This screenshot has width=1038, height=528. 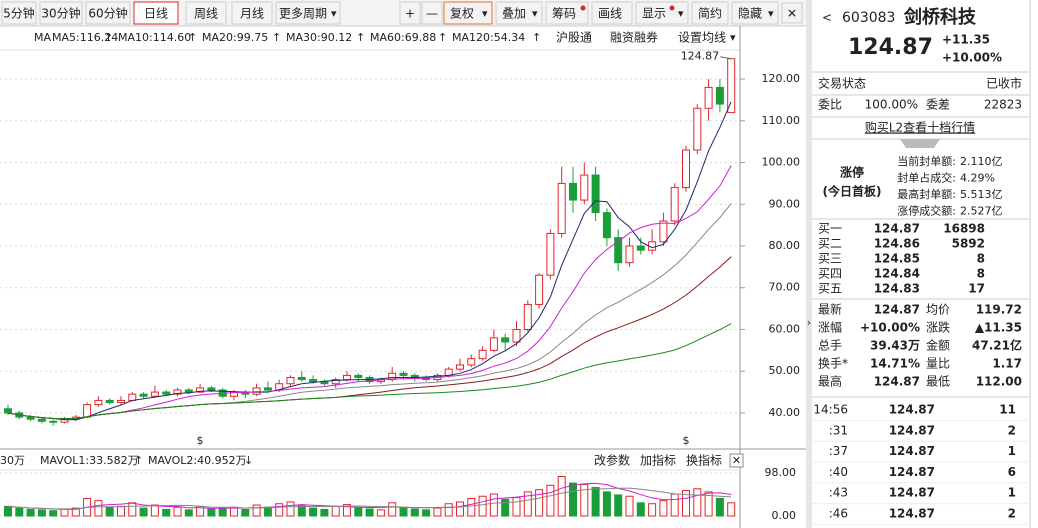 What do you see at coordinates (658, 460) in the screenshot?
I see `vol-link: 加指标` at bounding box center [658, 460].